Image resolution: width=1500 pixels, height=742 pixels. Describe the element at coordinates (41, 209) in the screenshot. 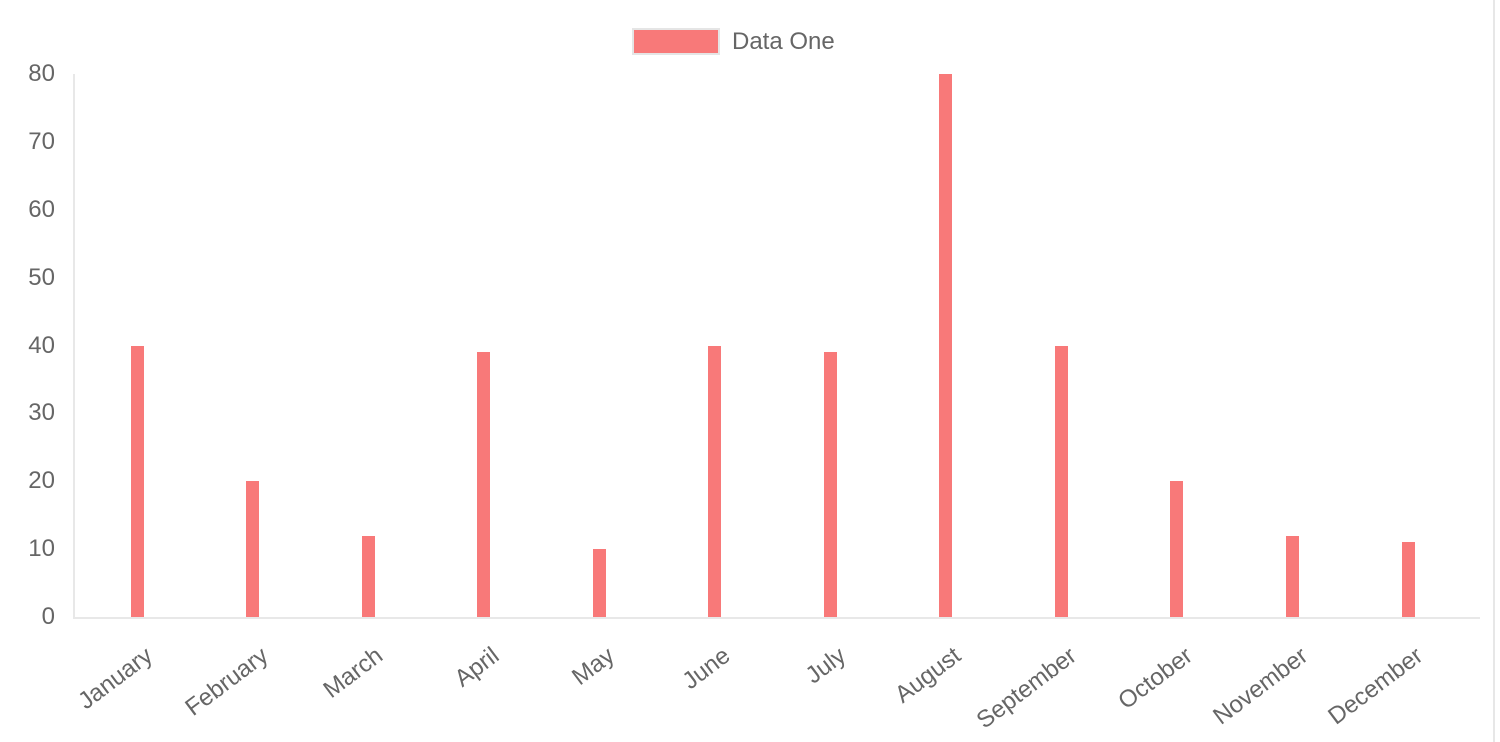

I see `y-tick-label-60: 60` at that location.